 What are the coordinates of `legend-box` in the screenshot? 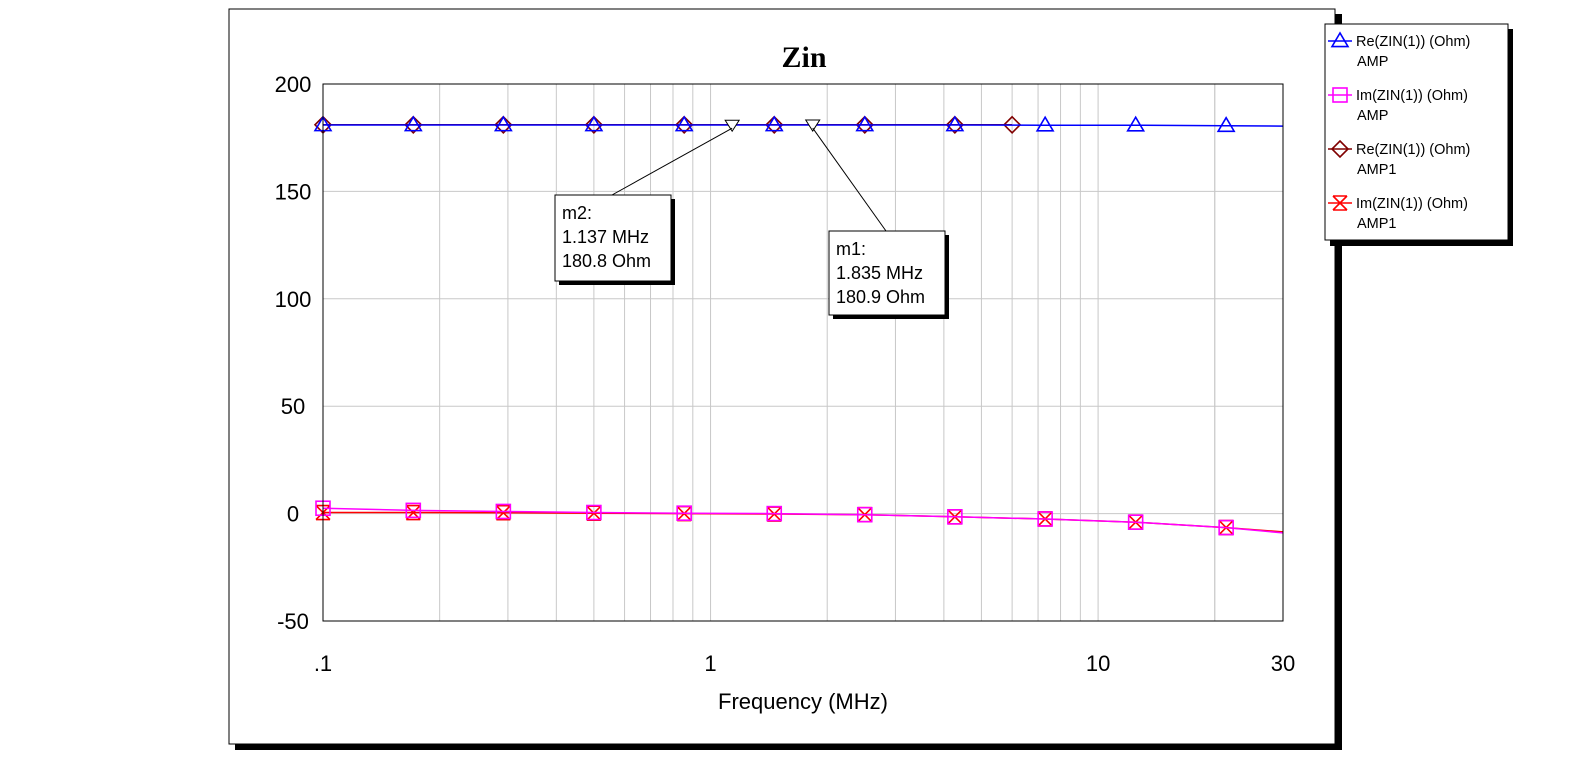 It's located at (1416, 132).